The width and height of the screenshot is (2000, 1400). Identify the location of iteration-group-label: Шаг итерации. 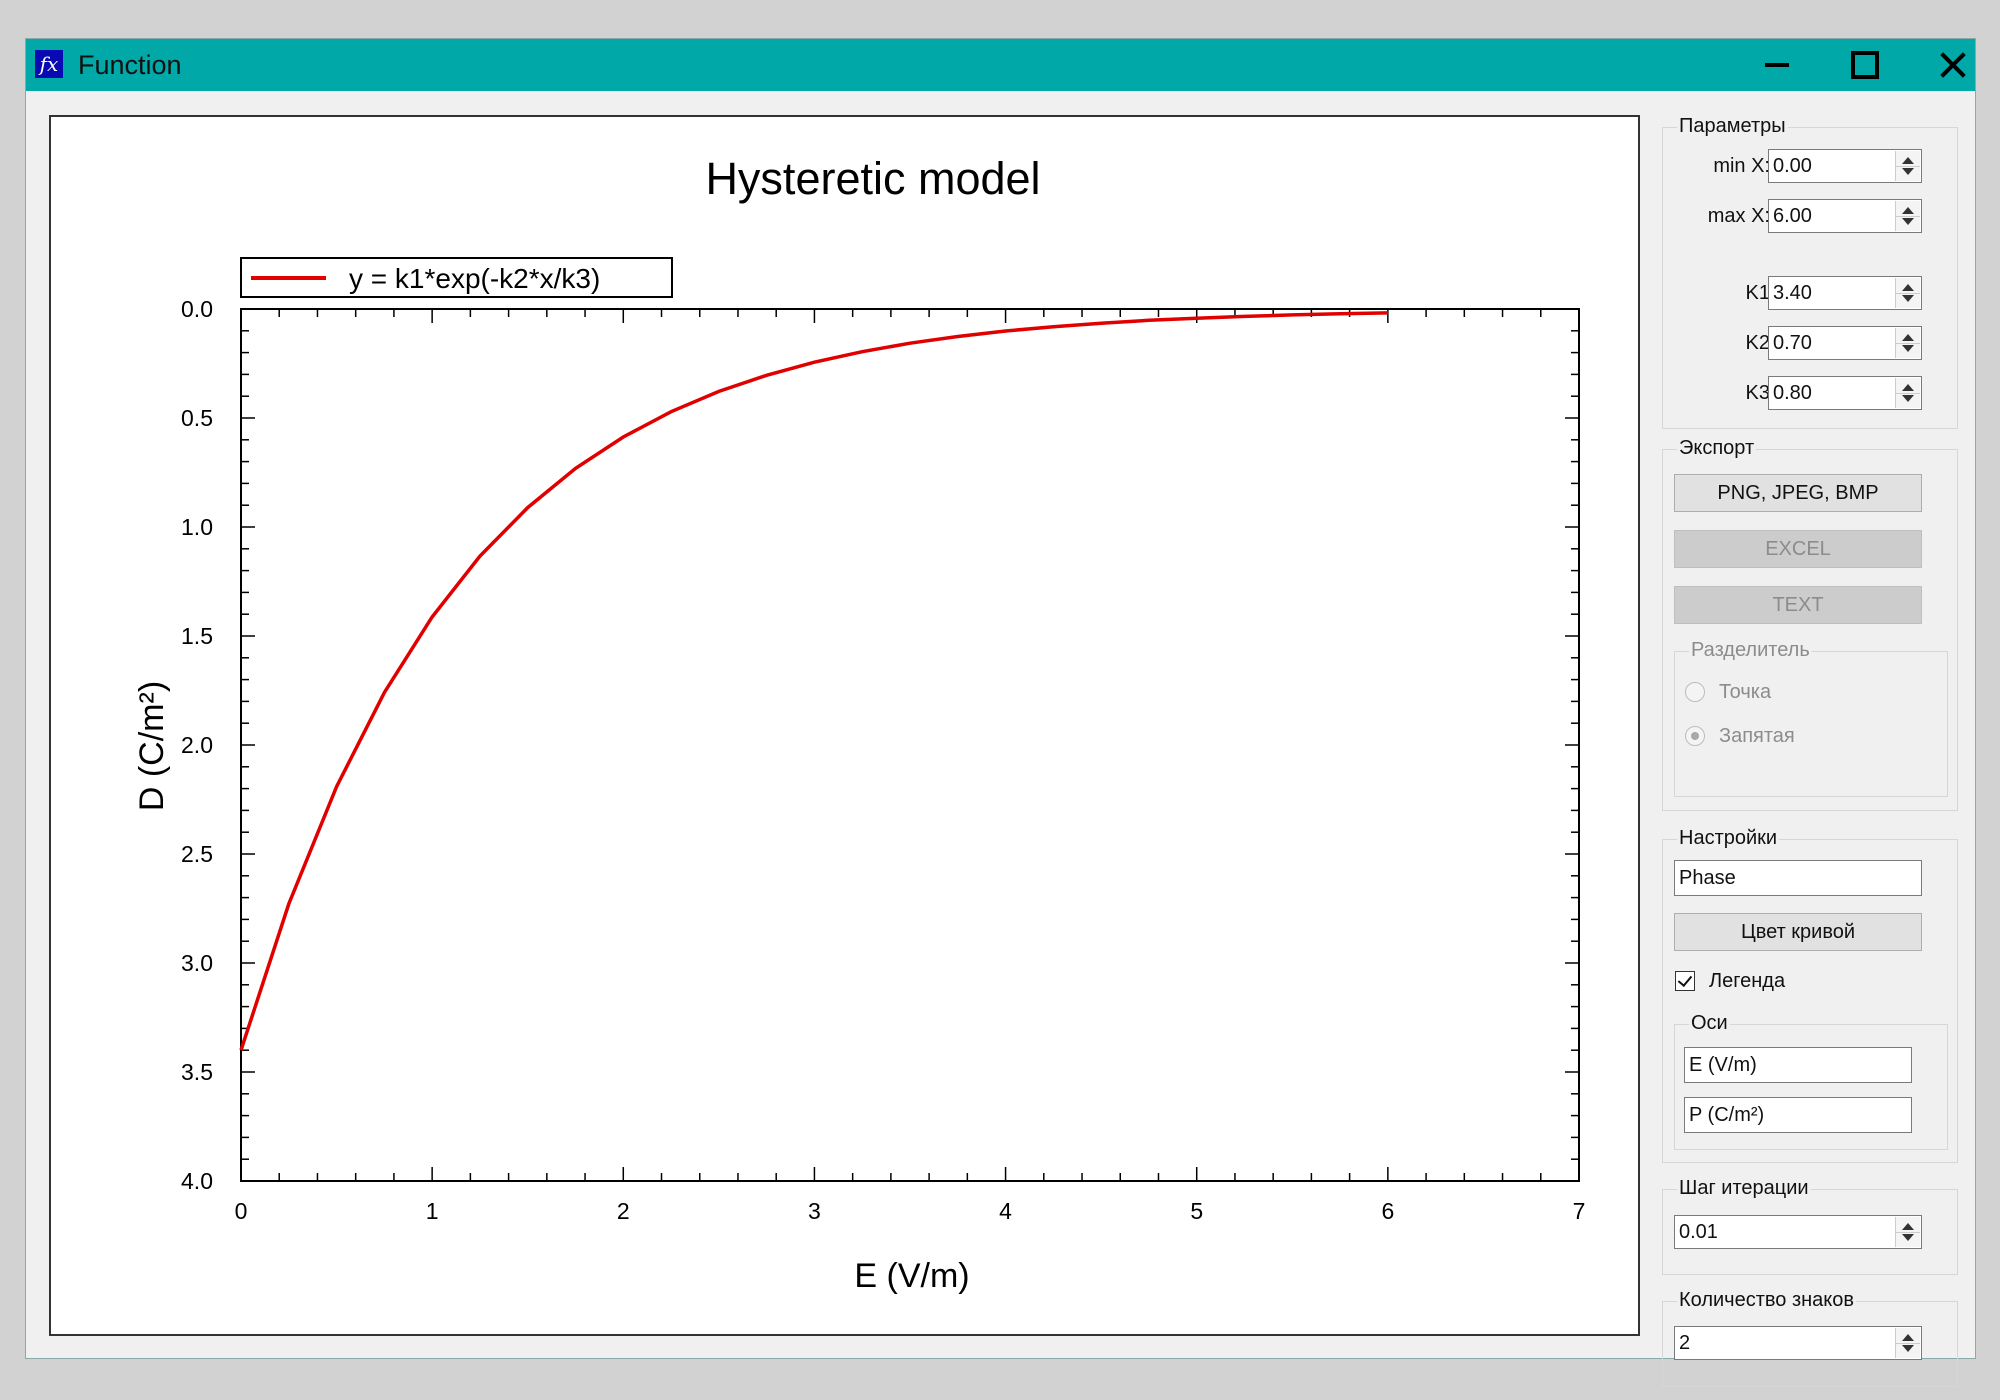
(1744, 1188).